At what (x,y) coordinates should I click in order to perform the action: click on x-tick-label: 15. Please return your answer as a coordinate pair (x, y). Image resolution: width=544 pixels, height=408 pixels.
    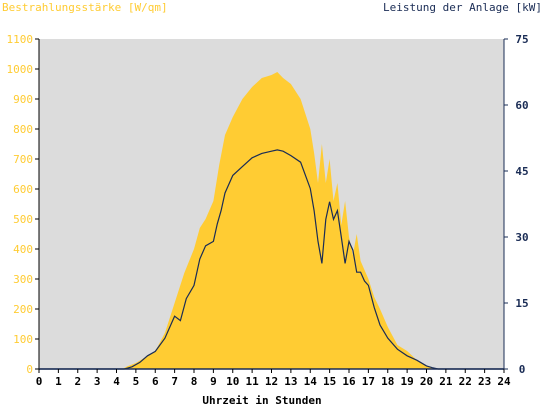
    Looking at the image, I should click on (329, 381).